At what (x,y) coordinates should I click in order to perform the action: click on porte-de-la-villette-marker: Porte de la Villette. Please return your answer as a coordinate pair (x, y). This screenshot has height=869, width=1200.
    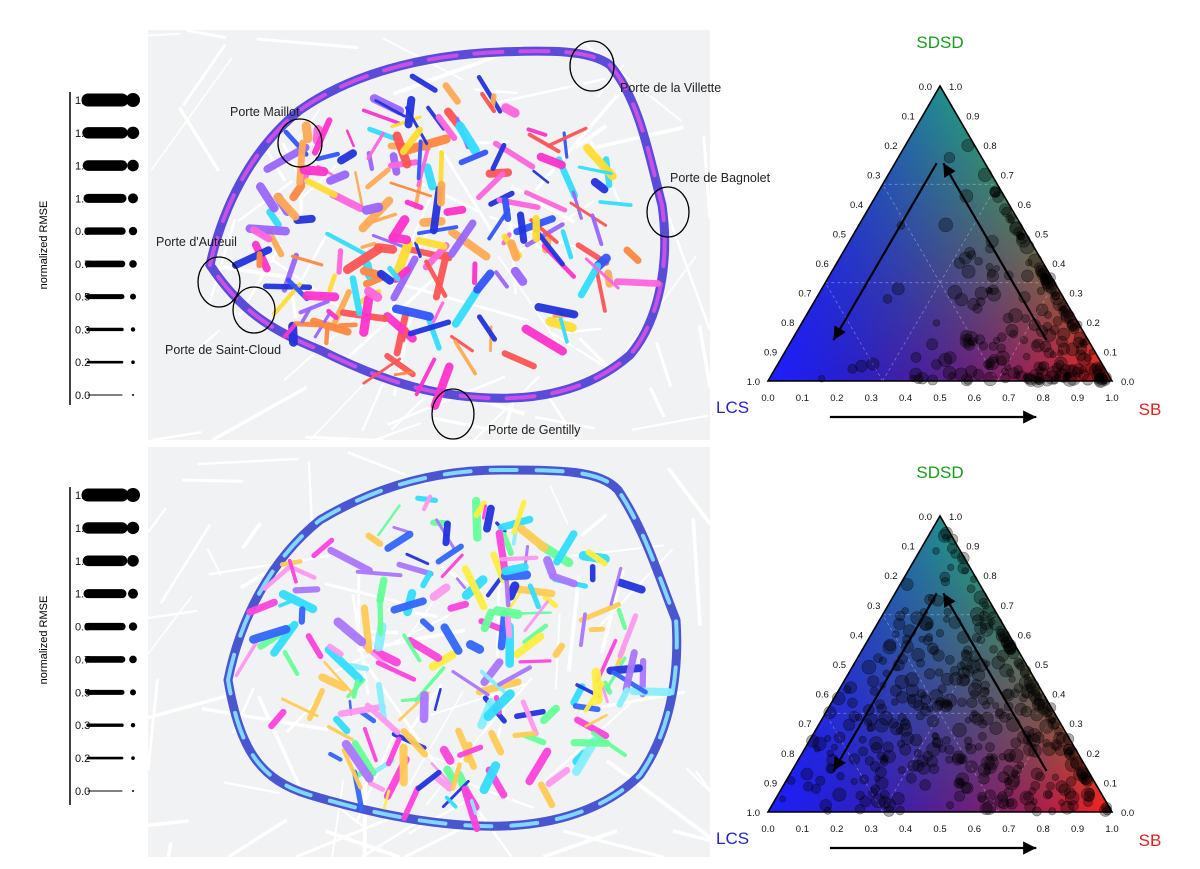
    Looking at the image, I should click on (645, 67).